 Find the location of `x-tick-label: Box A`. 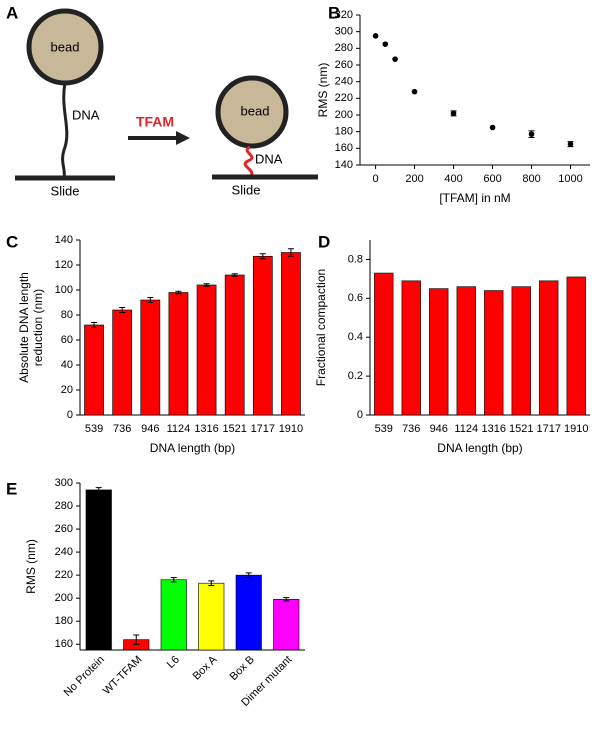

x-tick-label: Box A is located at coordinates (205, 667).